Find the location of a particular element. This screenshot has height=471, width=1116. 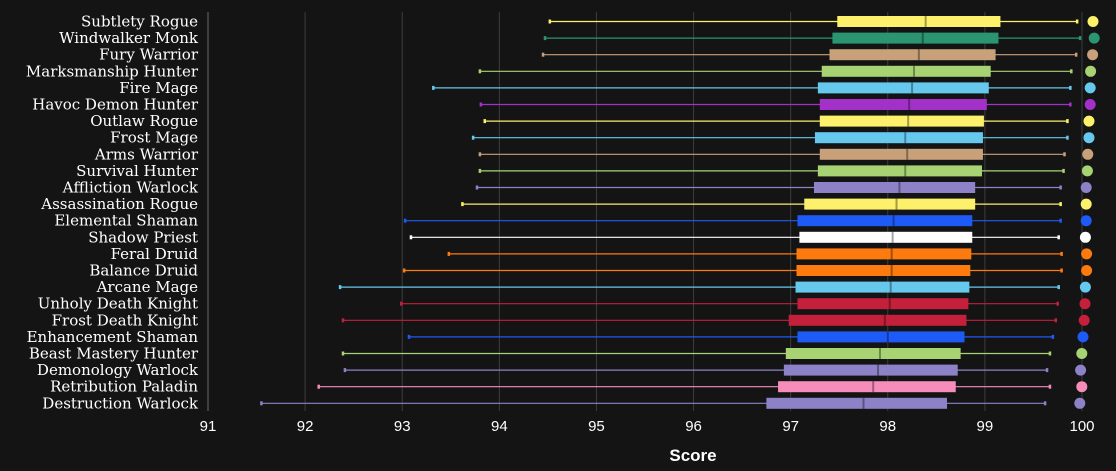

category-label: Arms Warrior is located at coordinates (146, 154).